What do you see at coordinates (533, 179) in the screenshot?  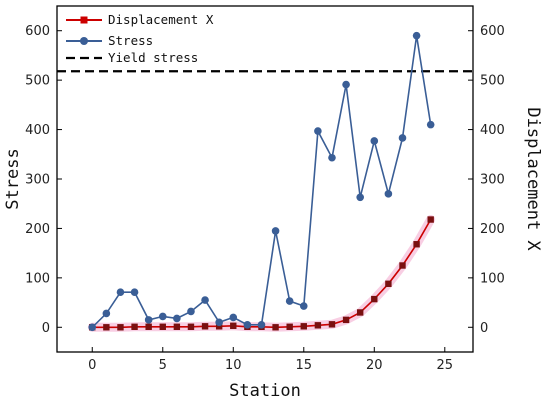 I see `right-axis-title: Displacement X` at bounding box center [533, 179].